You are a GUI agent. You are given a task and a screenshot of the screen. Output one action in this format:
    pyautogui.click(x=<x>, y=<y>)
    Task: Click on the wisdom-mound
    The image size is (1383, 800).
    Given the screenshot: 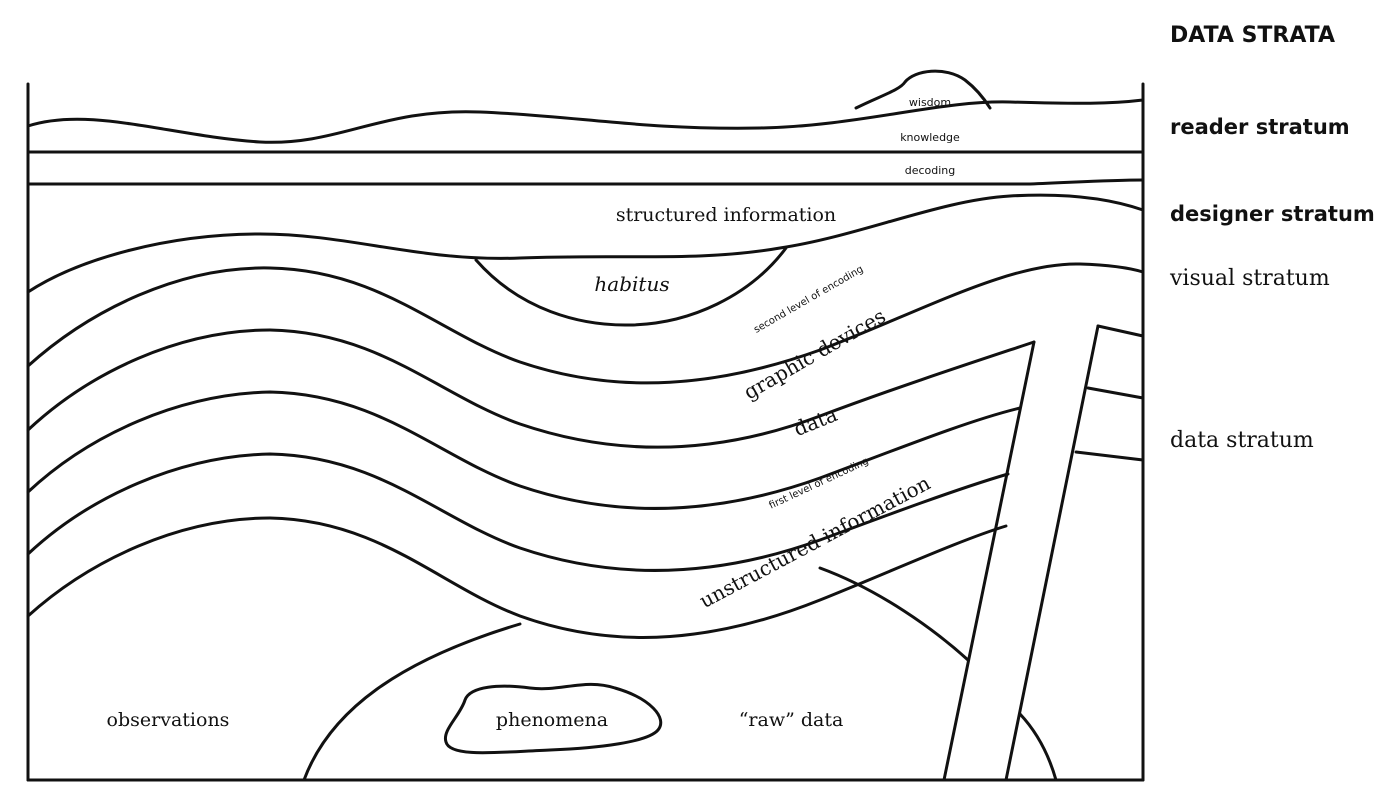 What is the action you would take?
    pyautogui.click(x=923, y=89)
    